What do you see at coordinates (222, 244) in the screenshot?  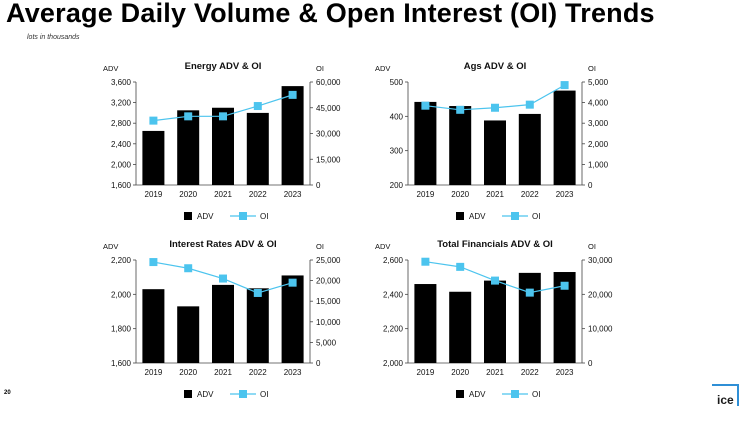 I see `chart-title: Interest Rates ADV & OI` at bounding box center [222, 244].